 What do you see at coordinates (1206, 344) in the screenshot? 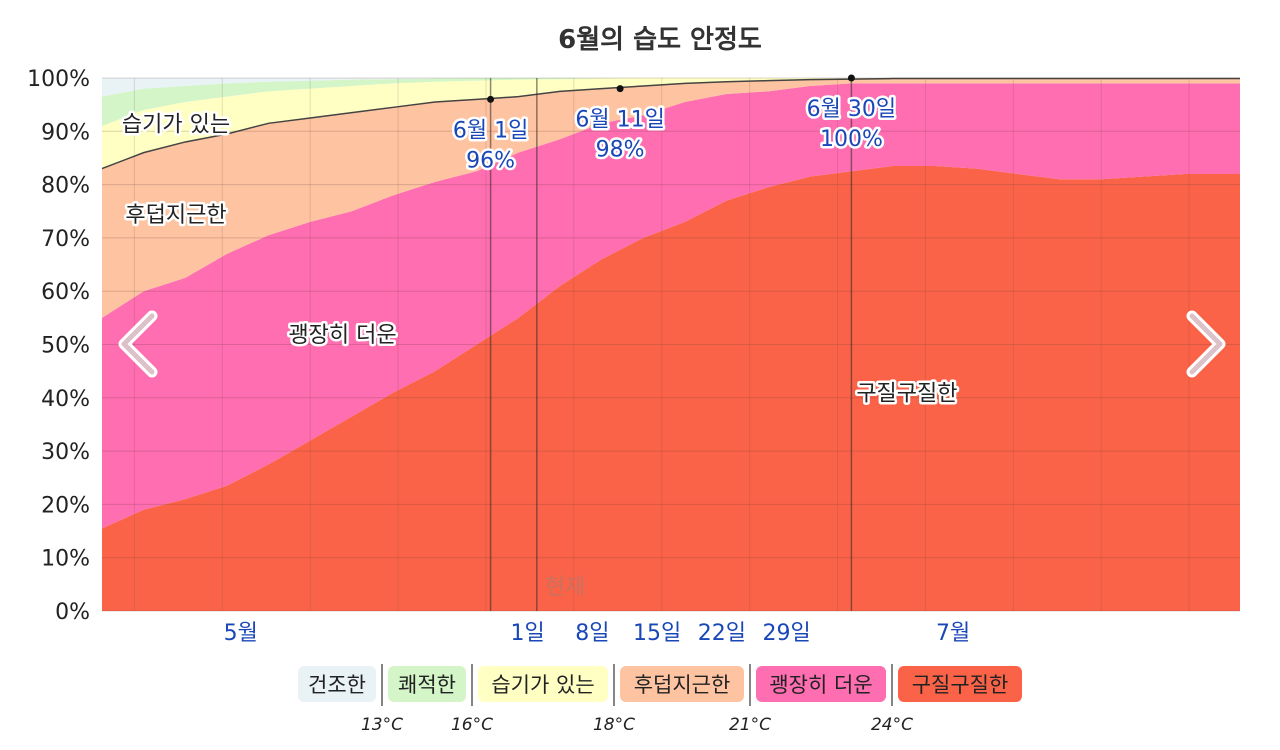
I see `next-button` at bounding box center [1206, 344].